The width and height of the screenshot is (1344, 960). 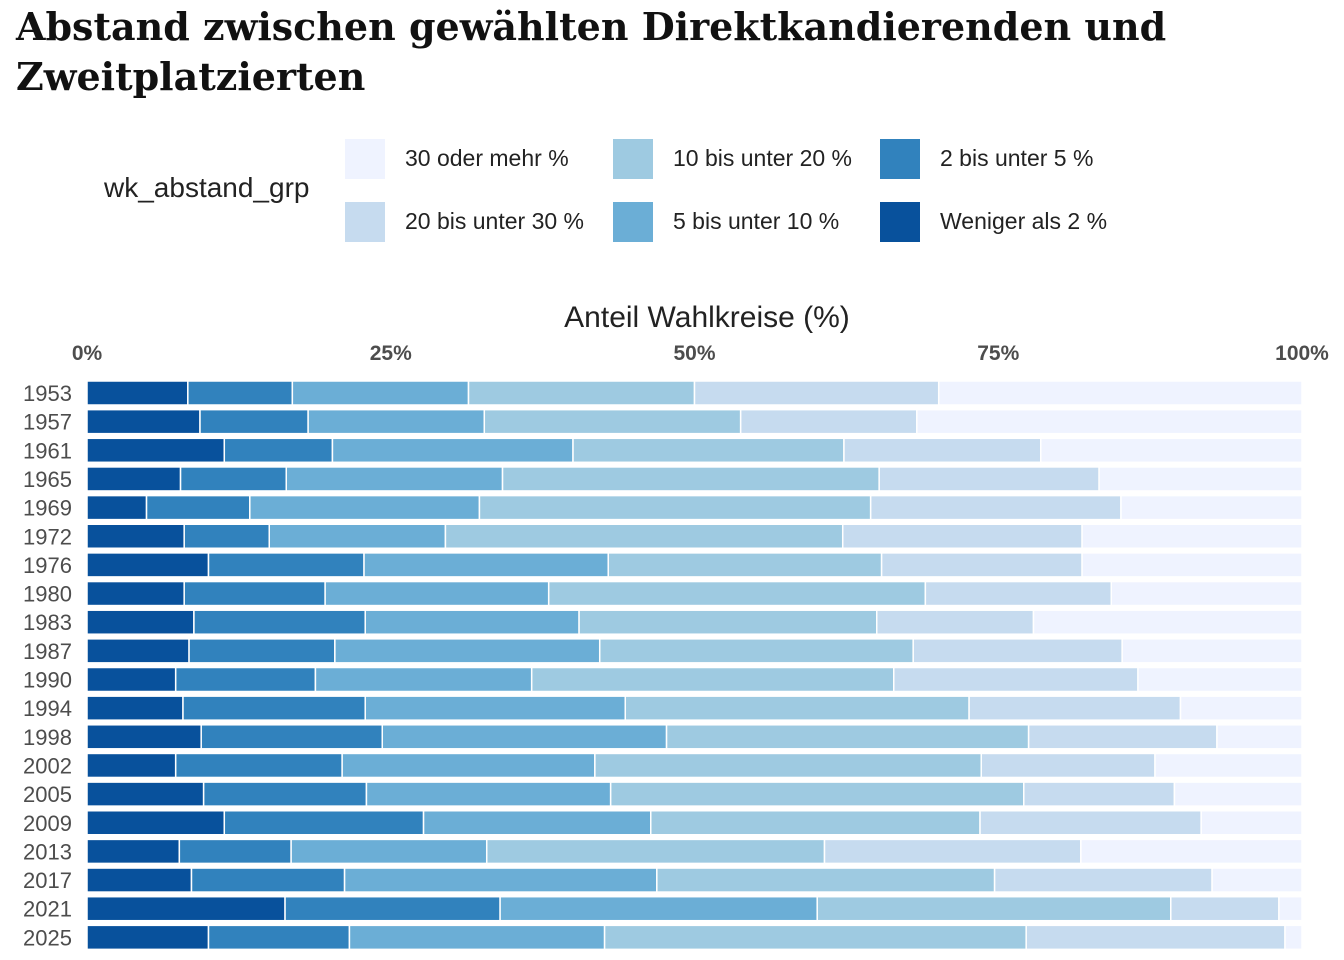 I want to click on legend-label: 2 bis unter 5 %, so click(x=1017, y=158).